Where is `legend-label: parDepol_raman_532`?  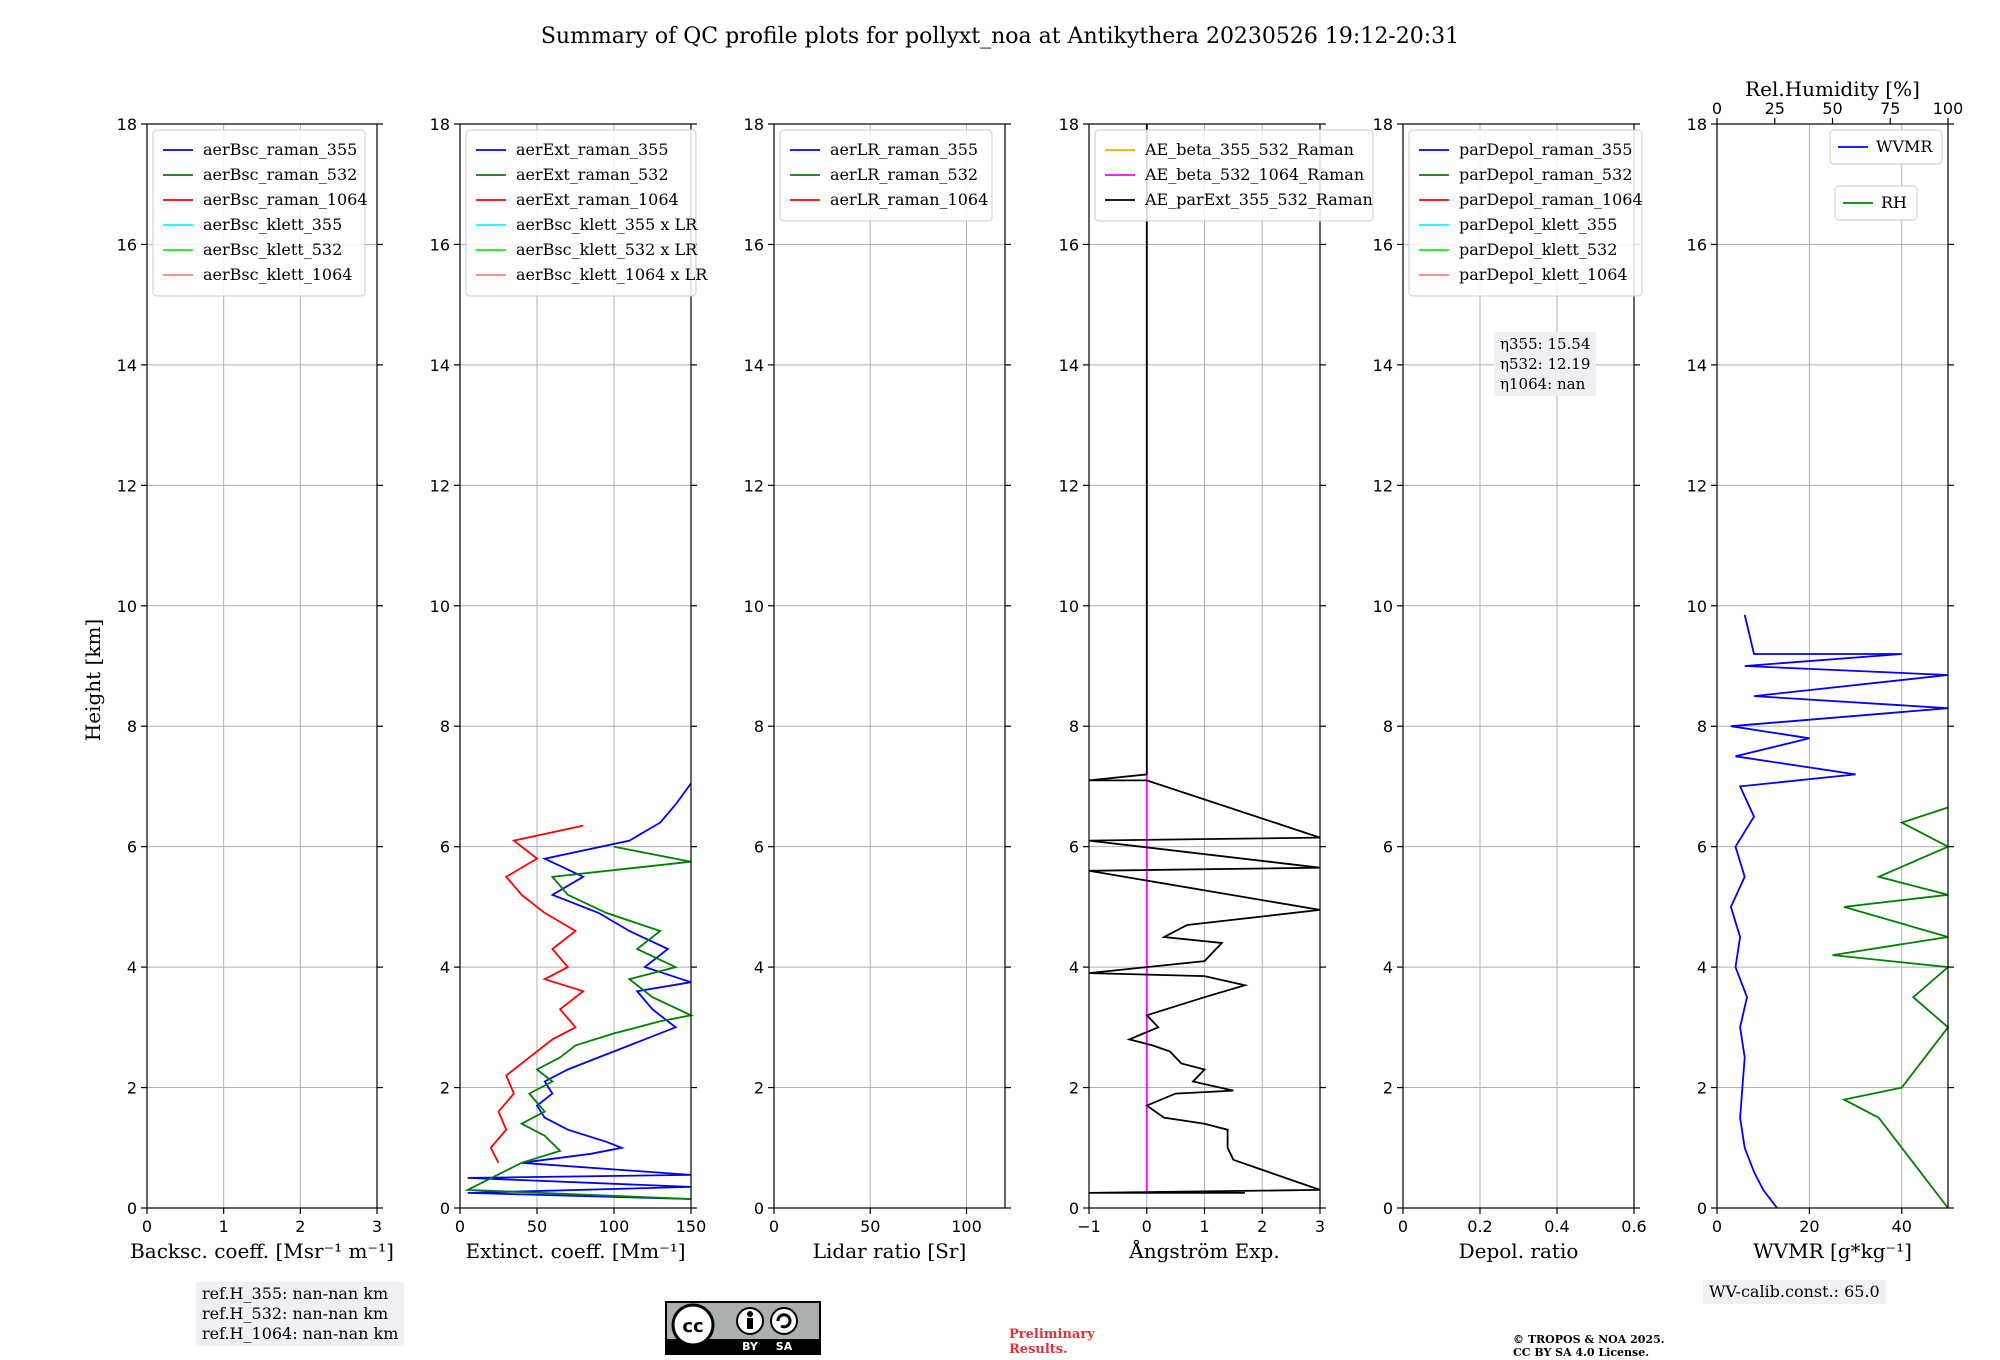 legend-label: parDepol_raman_532 is located at coordinates (1545, 174).